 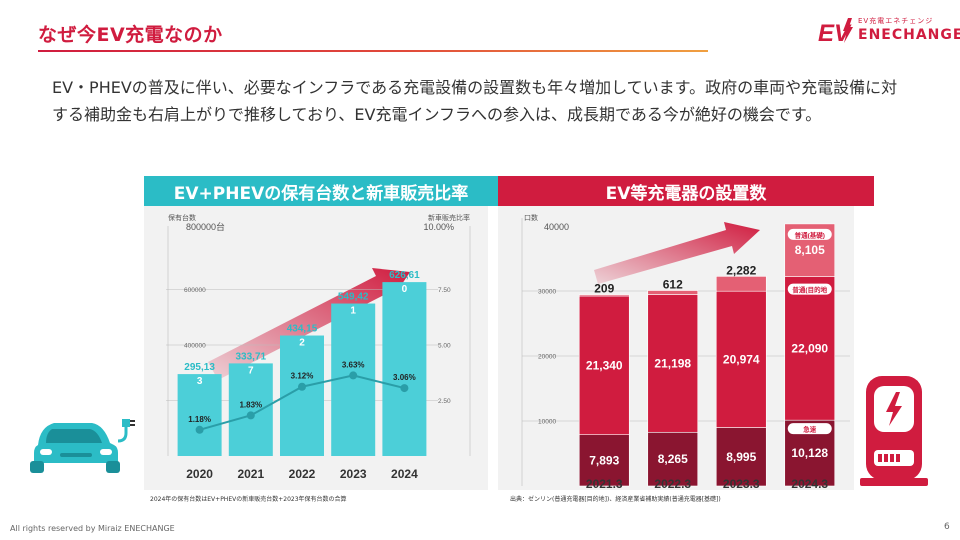 What do you see at coordinates (547, 422) in the screenshot?
I see `y-tick-label: 10000` at bounding box center [547, 422].